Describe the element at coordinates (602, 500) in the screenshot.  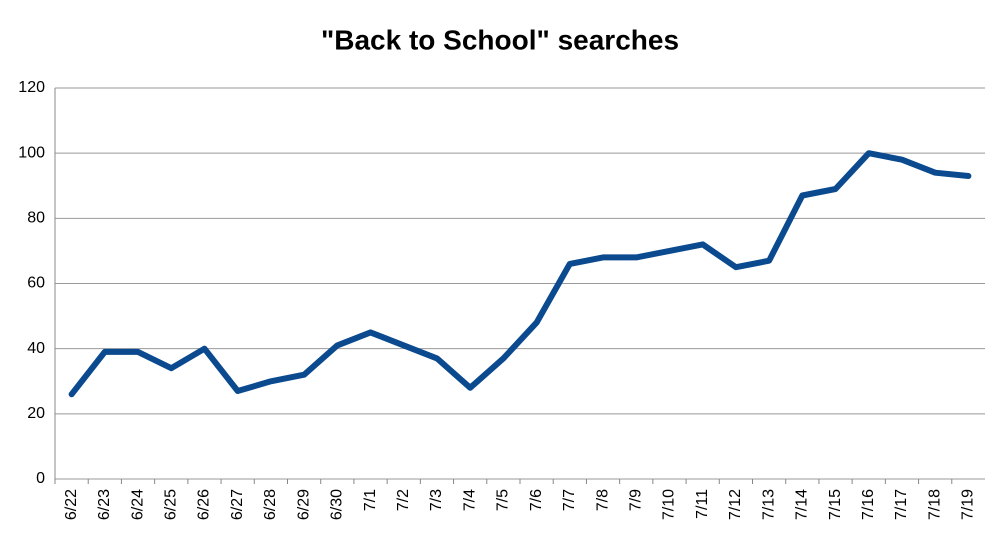
I see `x-tick-label: 7/8` at that location.